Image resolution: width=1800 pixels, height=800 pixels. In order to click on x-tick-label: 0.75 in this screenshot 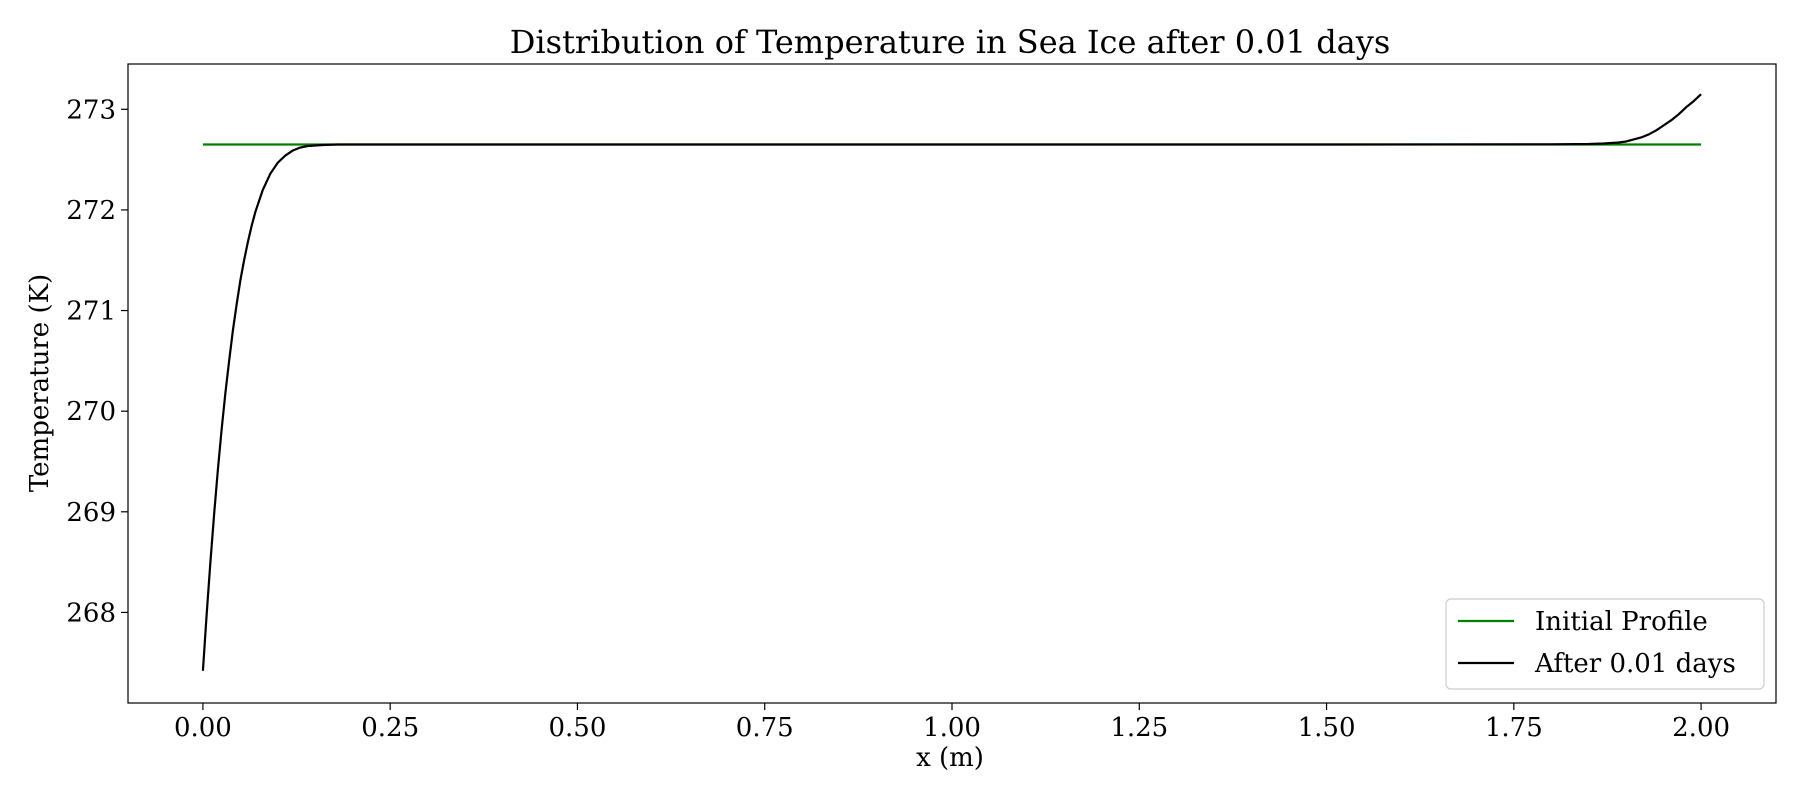, I will do `click(765, 728)`.